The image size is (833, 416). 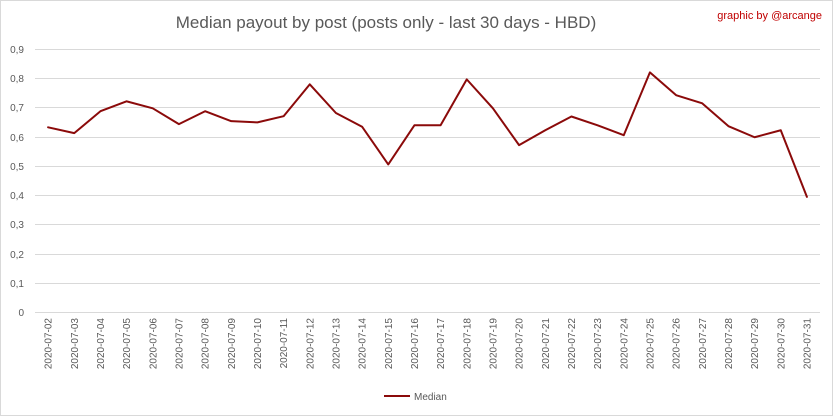 What do you see at coordinates (755, 344) in the screenshot?
I see `x-tick-label: 2020-07-29` at bounding box center [755, 344].